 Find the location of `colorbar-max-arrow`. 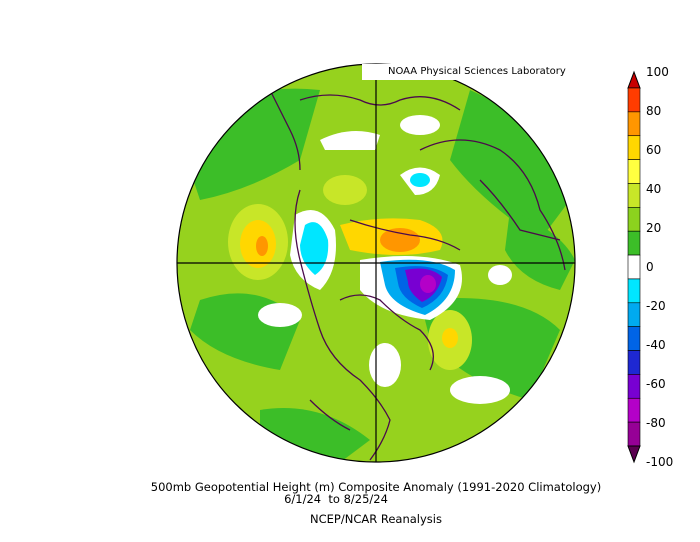

colorbar-max-arrow is located at coordinates (634, 79).